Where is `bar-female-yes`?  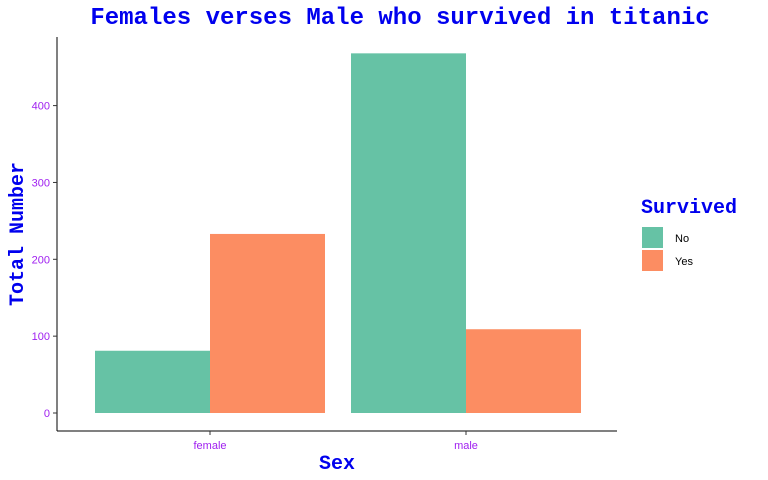 bar-female-yes is located at coordinates (267, 323).